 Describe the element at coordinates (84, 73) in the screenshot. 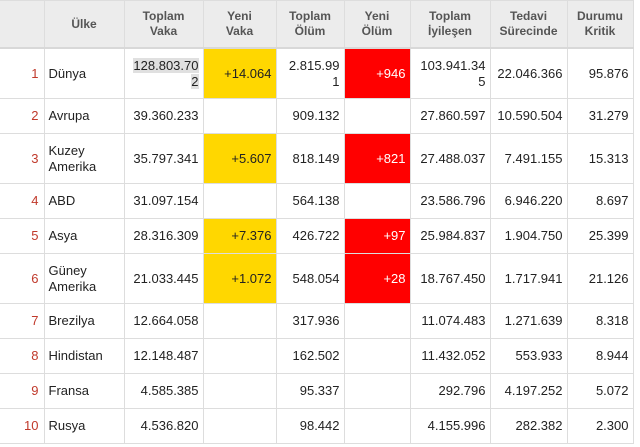

I see `country-cell: Dünya` at that location.